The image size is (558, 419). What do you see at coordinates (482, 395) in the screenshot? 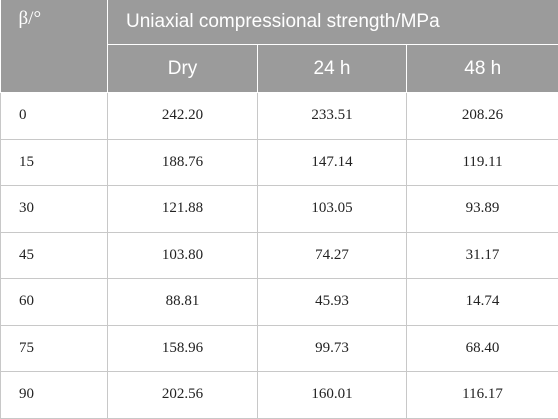
I see `48h-cell: 116.17` at bounding box center [482, 395].